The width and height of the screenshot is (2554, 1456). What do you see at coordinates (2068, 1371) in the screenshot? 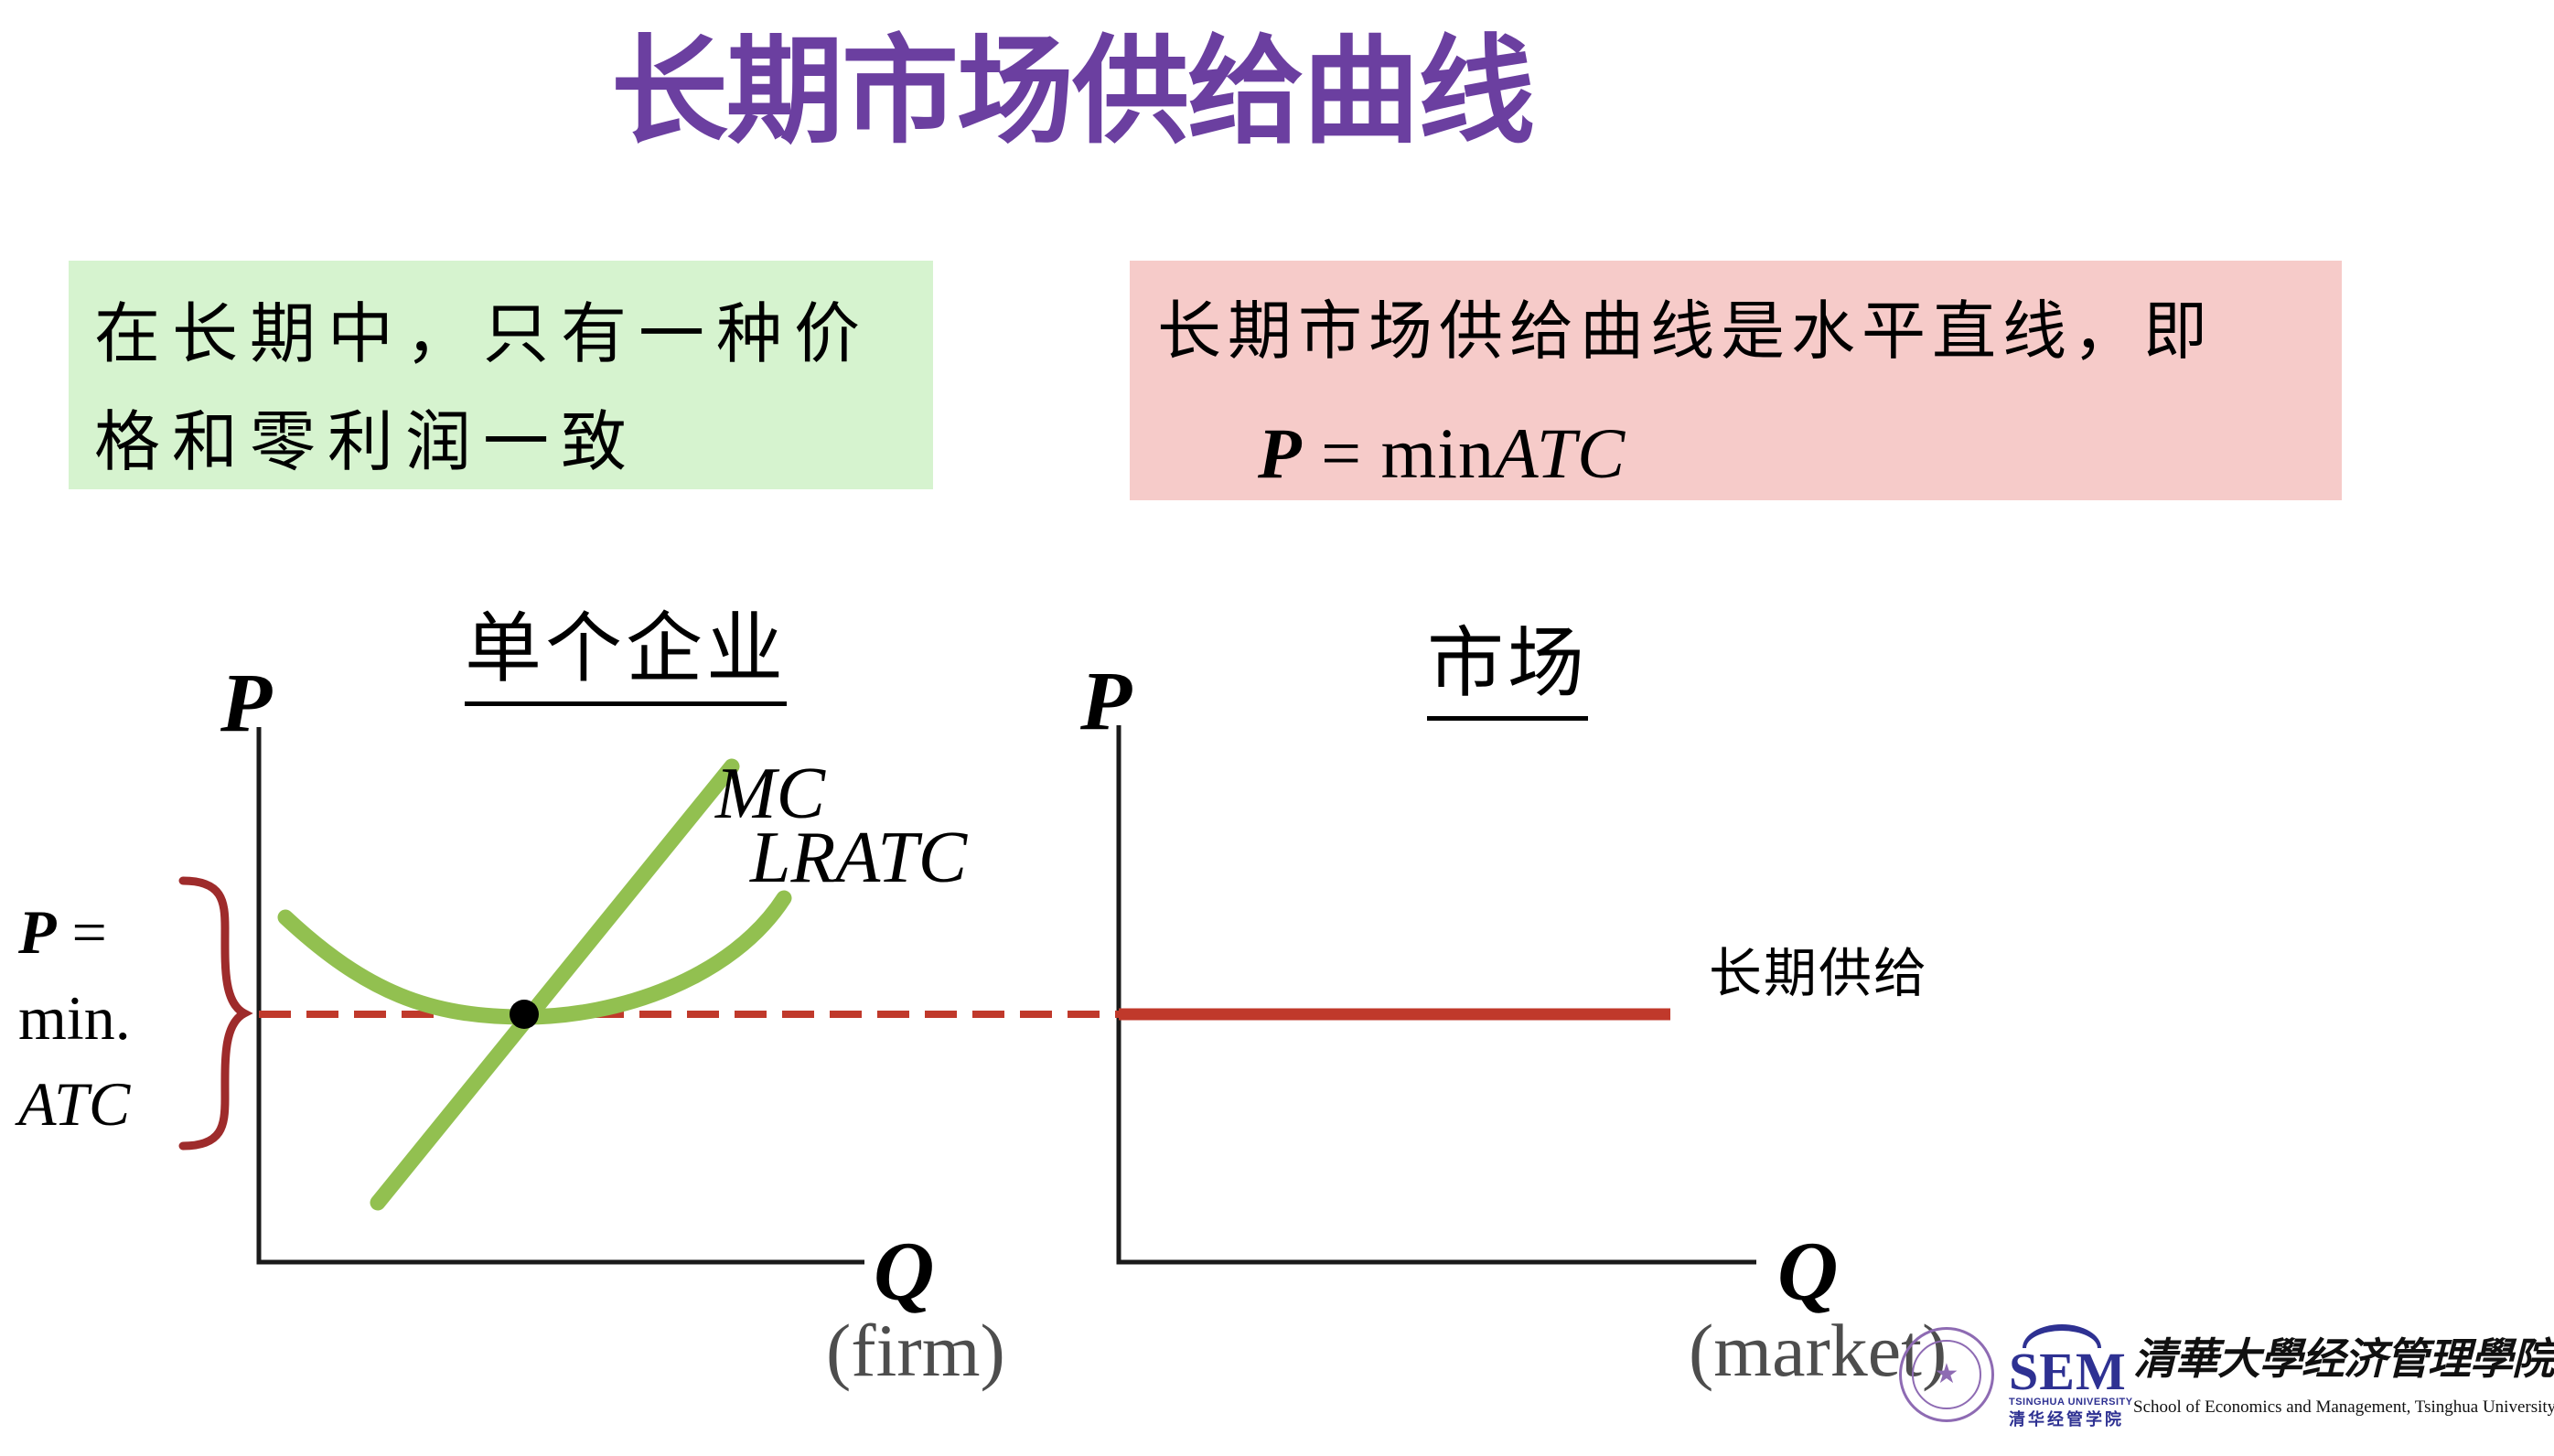
I see `sem-wordmark: SEM` at bounding box center [2068, 1371].